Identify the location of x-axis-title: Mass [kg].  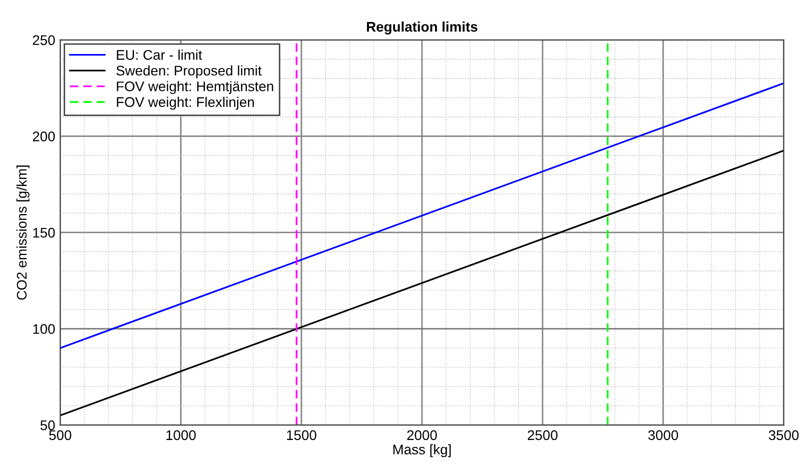
(422, 451).